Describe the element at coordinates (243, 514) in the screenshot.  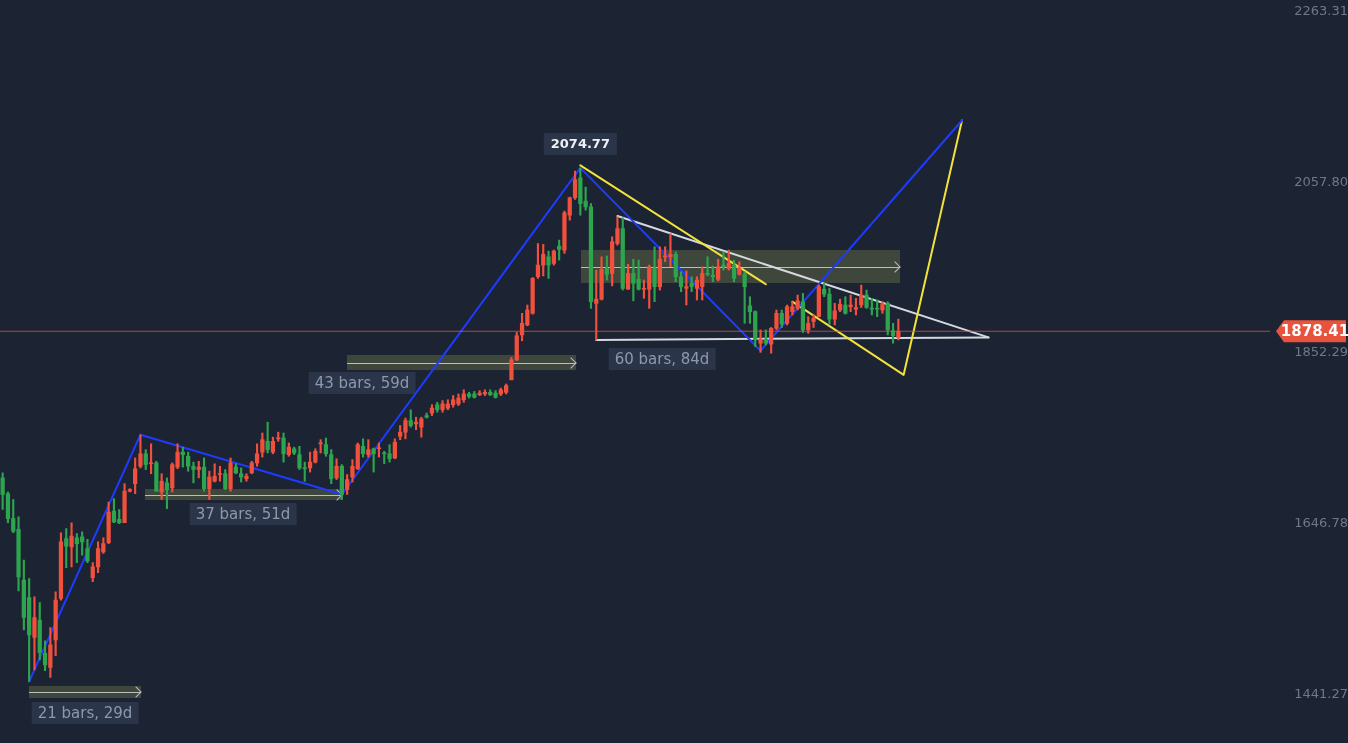
I see `annotation: 37 bars, 51d` at that location.